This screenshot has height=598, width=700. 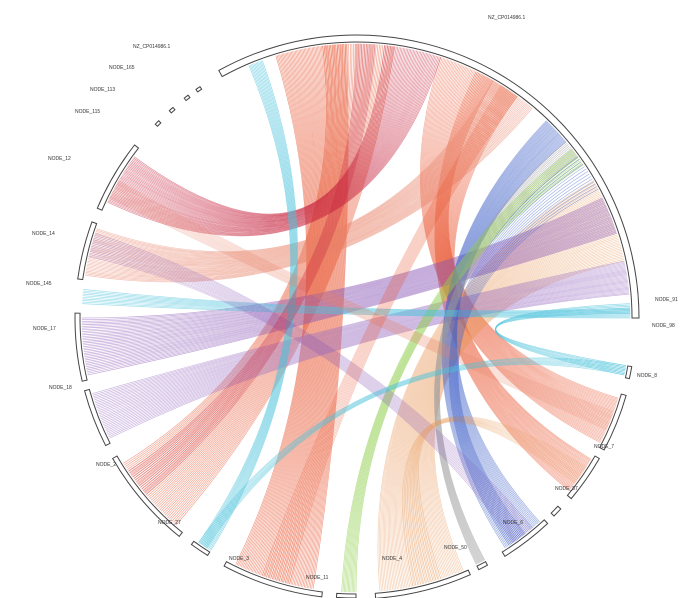 What do you see at coordinates (317, 578) in the screenshot?
I see `label-node-11: NODE_11` at bounding box center [317, 578].